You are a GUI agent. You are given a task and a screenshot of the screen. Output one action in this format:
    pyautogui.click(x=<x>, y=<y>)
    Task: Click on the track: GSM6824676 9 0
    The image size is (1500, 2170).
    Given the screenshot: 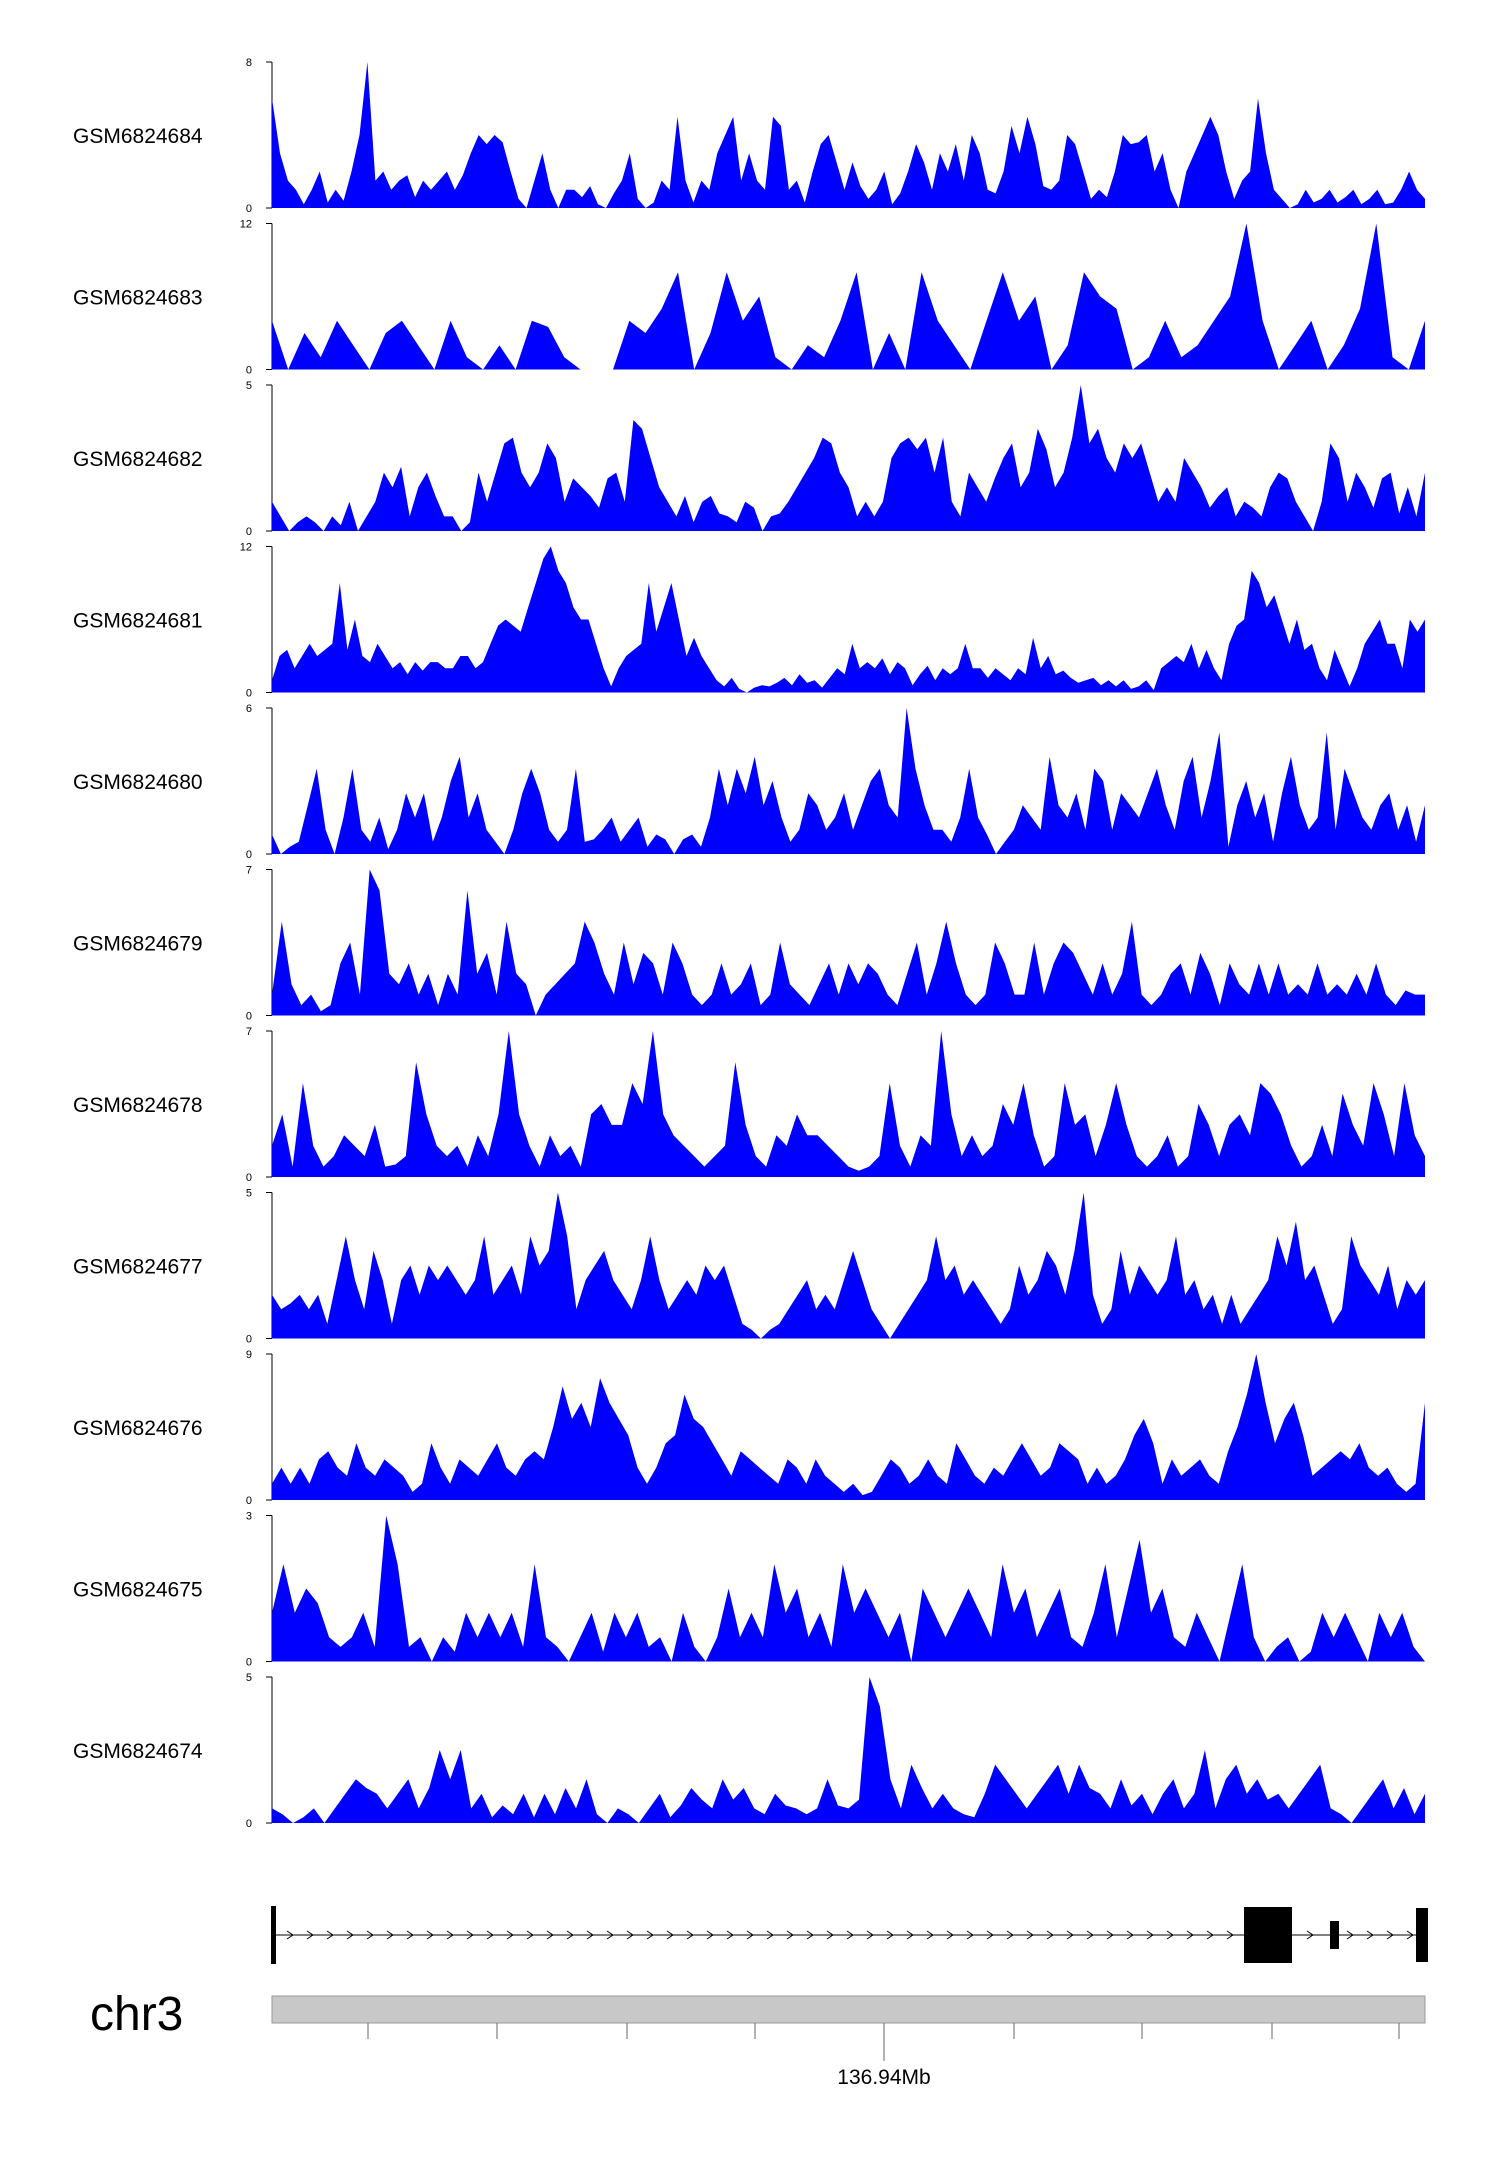 What is the action you would take?
    pyautogui.click(x=749, y=1428)
    